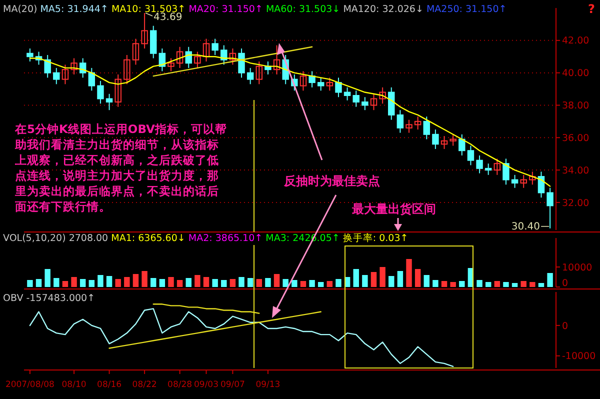  What do you see at coordinates (227, 9) in the screenshot?
I see `annotation: MA20: 31.150↑` at bounding box center [227, 9].